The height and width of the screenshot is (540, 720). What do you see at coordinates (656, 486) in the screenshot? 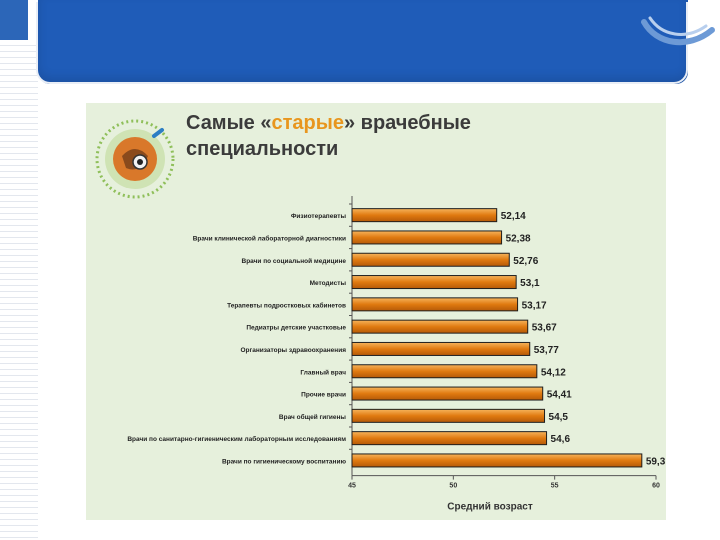
I see `x-tick-label: 60` at bounding box center [656, 486].